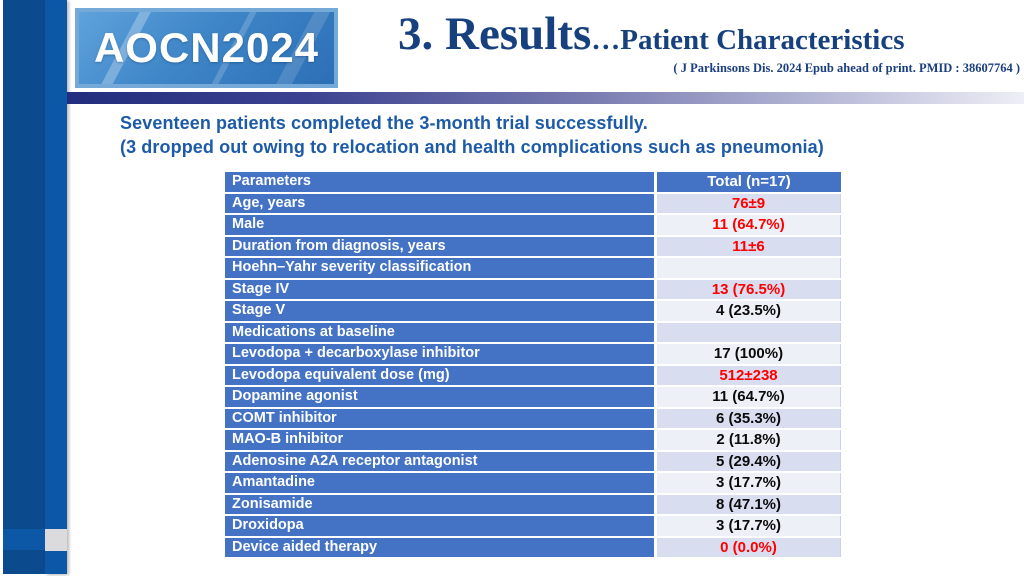  I want to click on header-gradient-rule, so click(545, 98).